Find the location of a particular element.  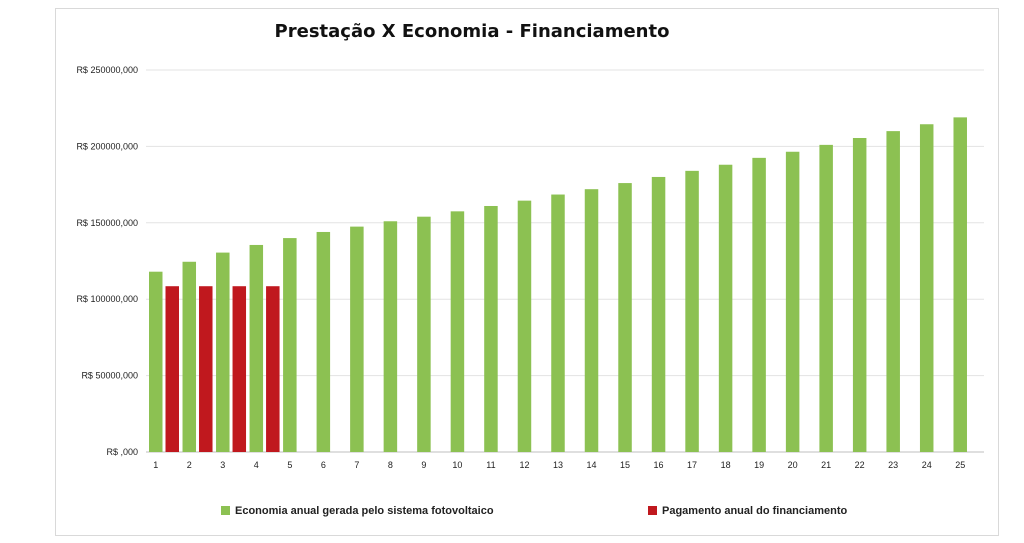

y-tick-label: R$ 150000,000 is located at coordinates (107, 223).